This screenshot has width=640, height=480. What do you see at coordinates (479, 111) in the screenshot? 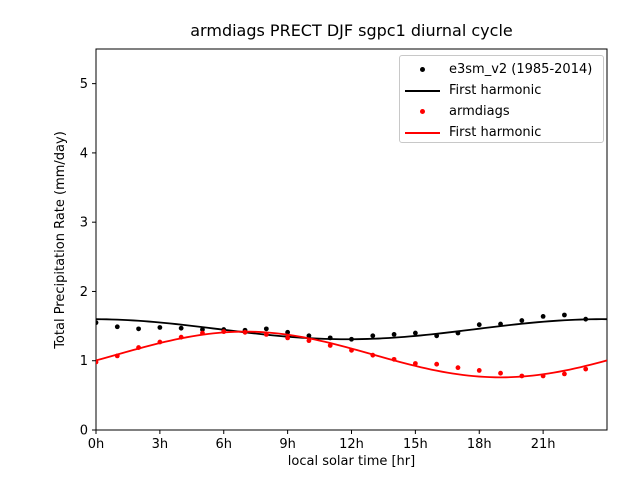
I see `legend-label: armdiags` at bounding box center [479, 111].